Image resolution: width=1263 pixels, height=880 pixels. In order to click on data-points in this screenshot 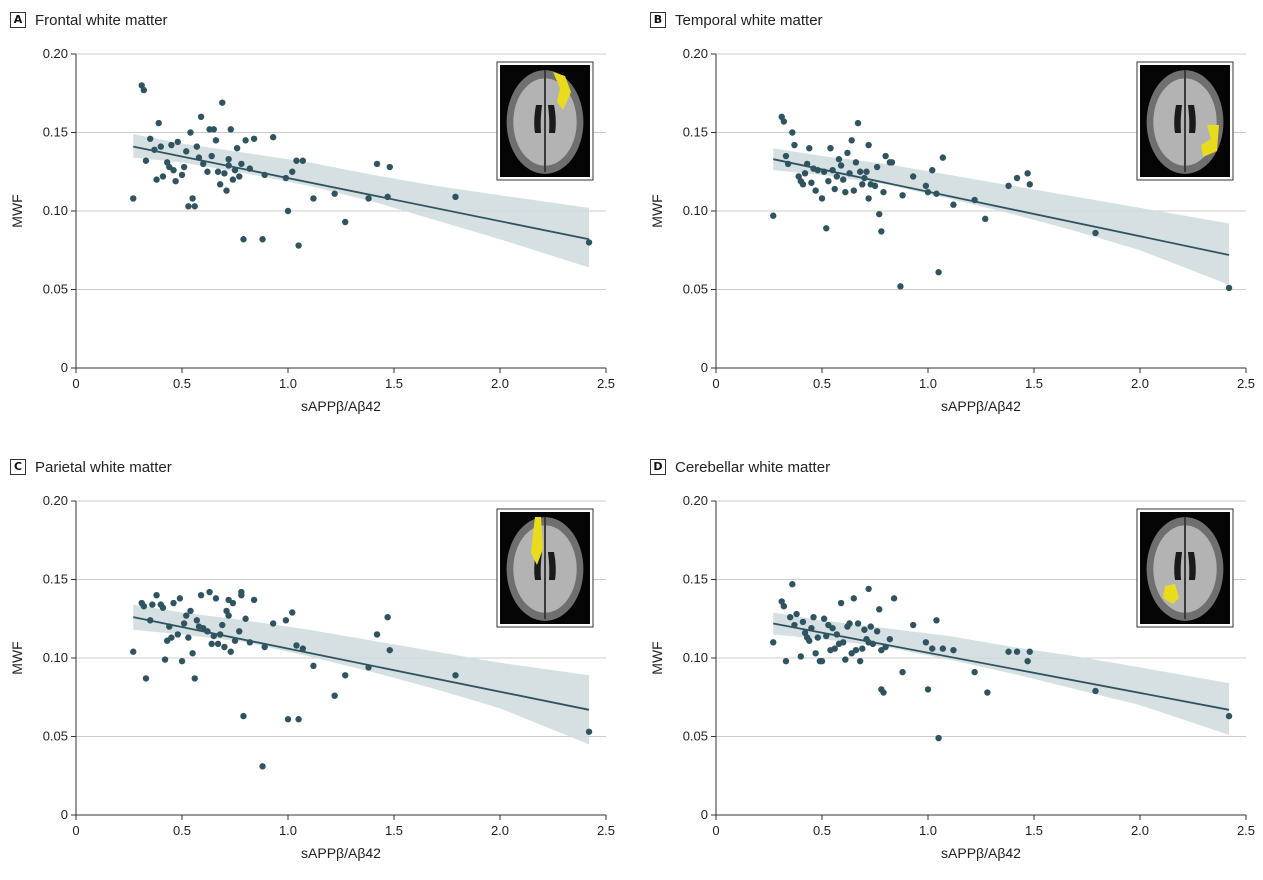, I will do `click(1001, 202)`.